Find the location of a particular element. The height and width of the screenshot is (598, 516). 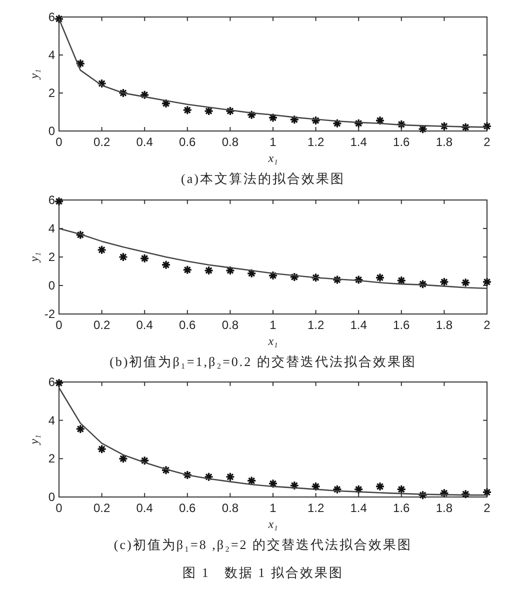

x-tick-label: 1.2 is located at coordinates (315, 508).